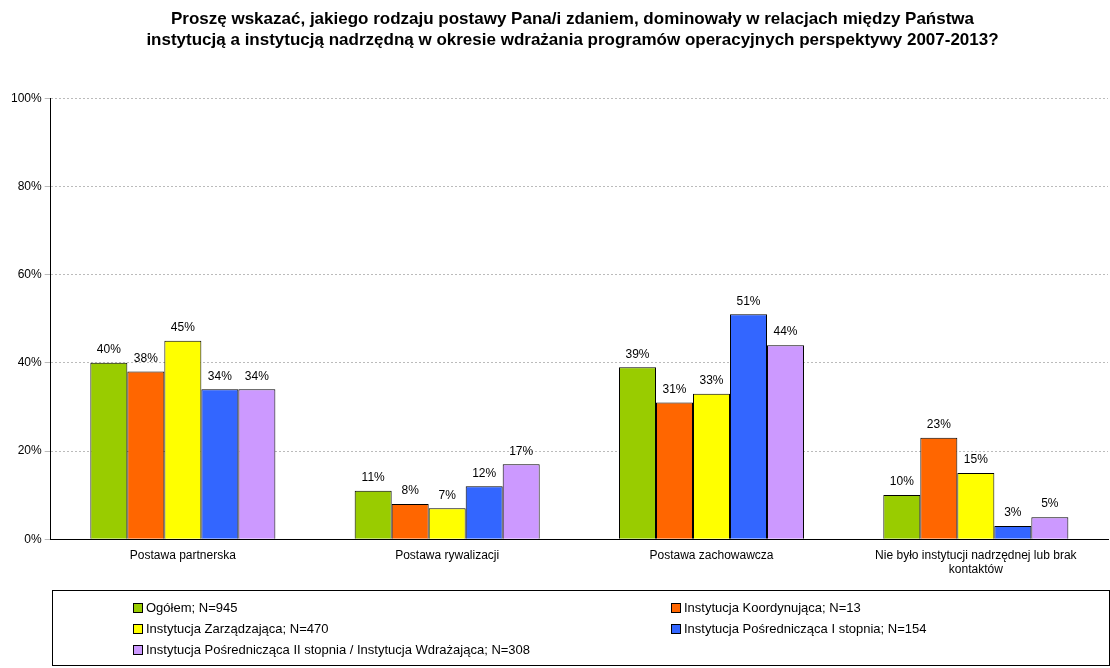 Image resolution: width=1110 pixels, height=668 pixels. What do you see at coordinates (976, 562) in the screenshot?
I see `x-tick-label: Nie było instytucji nadrzędnej lub brak kontaktów` at bounding box center [976, 562].